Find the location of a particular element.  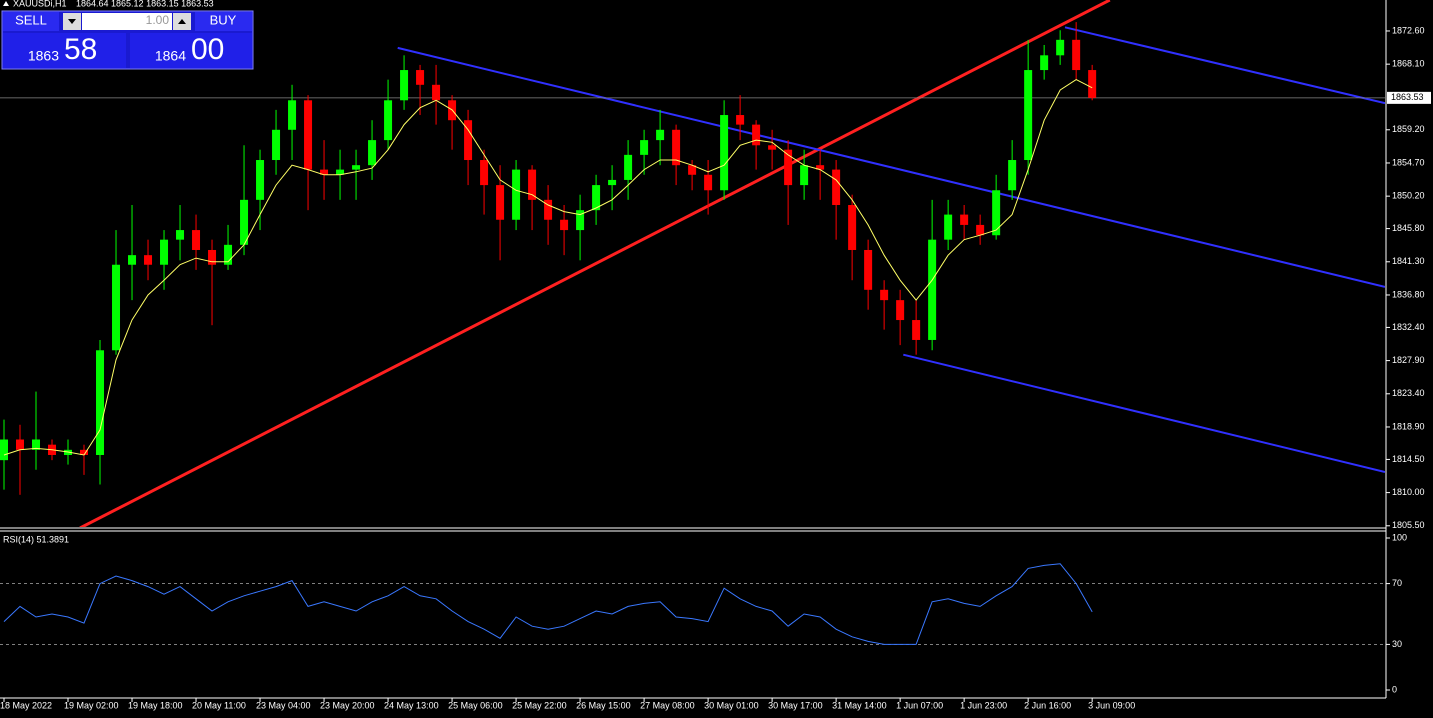

y-tick-label: 1836.80 is located at coordinates (1408, 294).